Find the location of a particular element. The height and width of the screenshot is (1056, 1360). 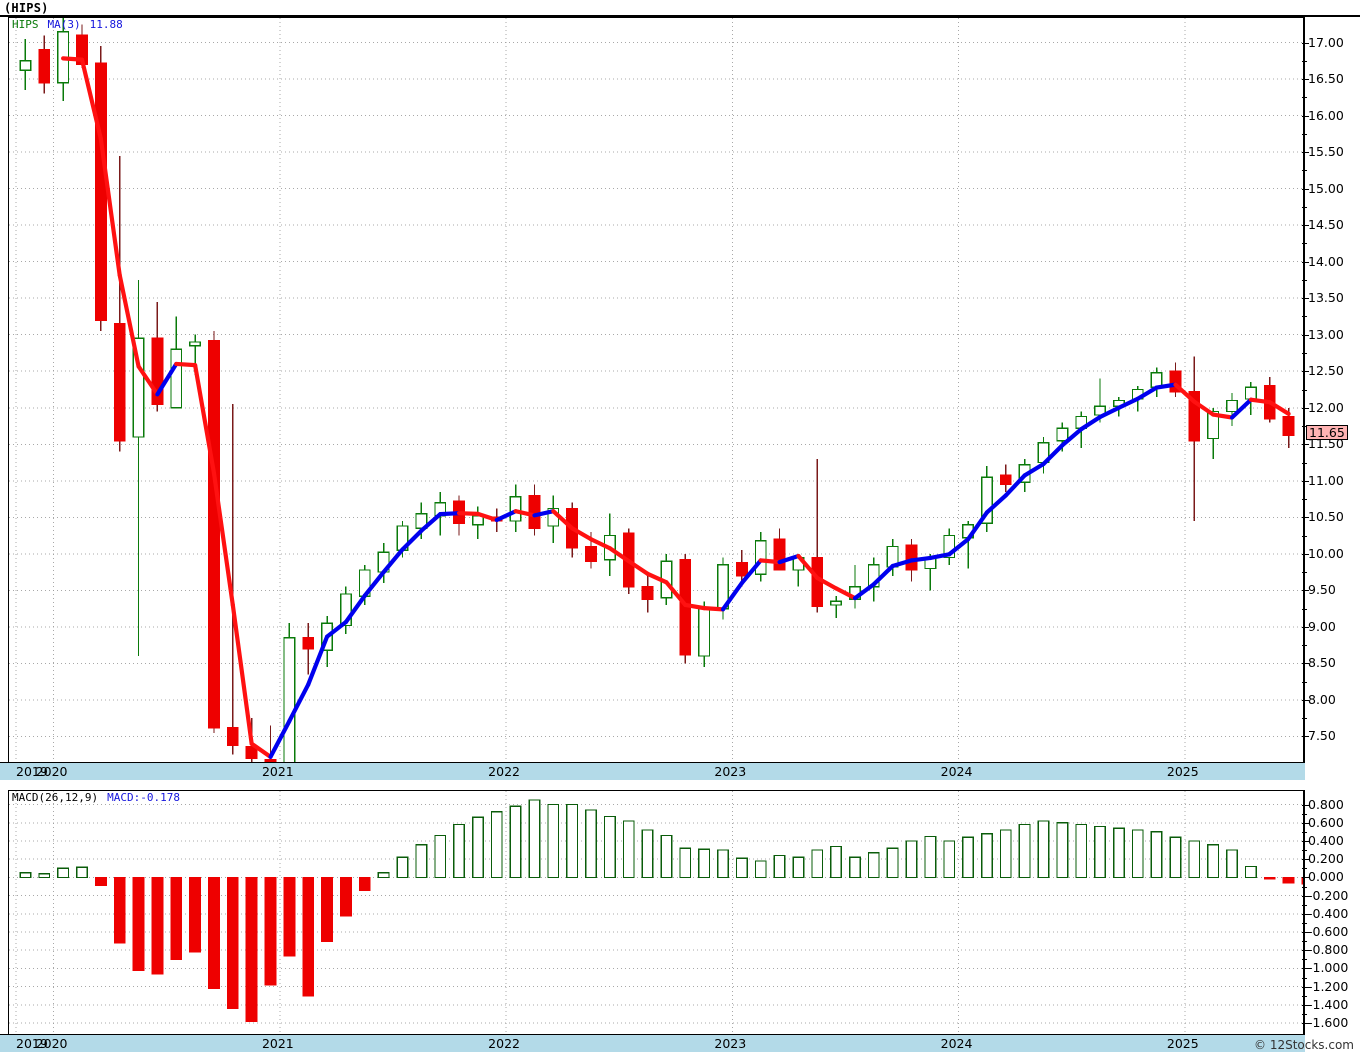

macd-legend: MACD(26,12,9) MACD:-0.178 is located at coordinates (100, 797).